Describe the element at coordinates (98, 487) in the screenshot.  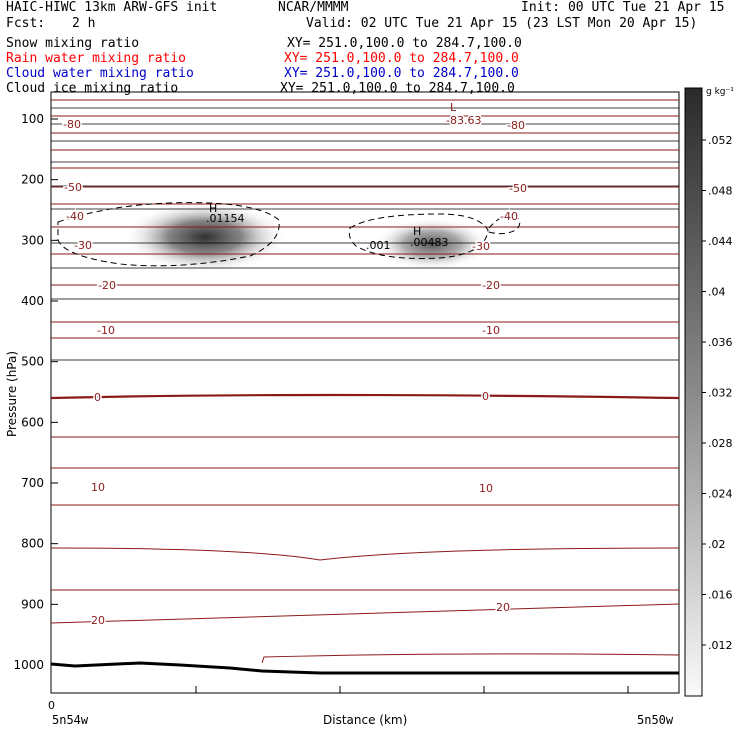
I see `temp-label-10-left: 10` at that location.